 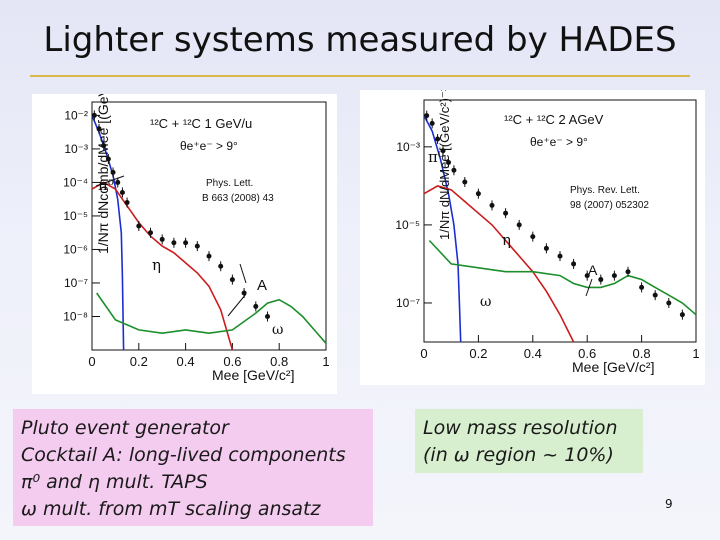 What do you see at coordinates (360, 76) in the screenshot?
I see `title-rule` at bounding box center [360, 76].